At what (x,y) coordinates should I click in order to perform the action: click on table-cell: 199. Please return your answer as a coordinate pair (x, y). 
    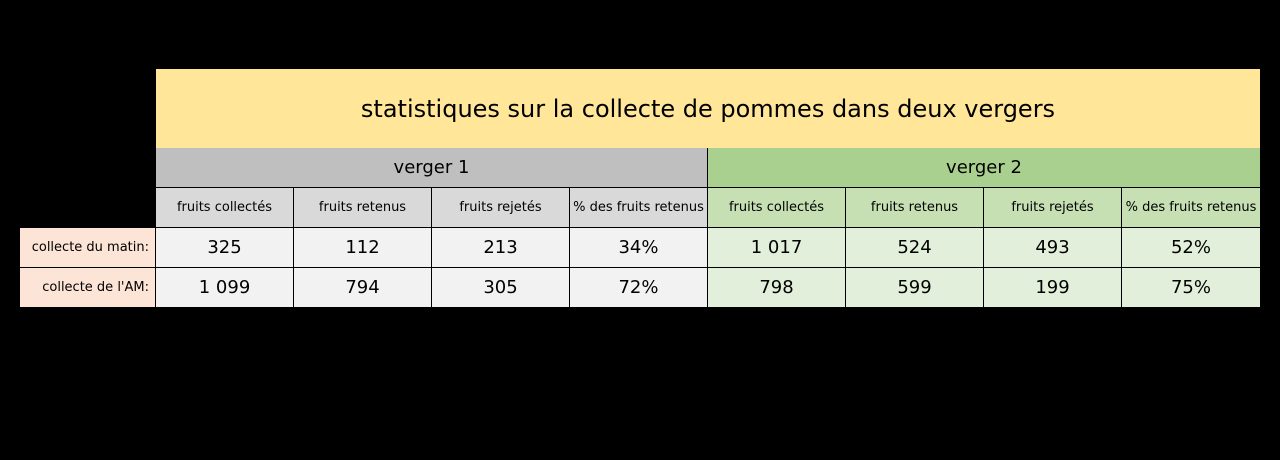
    Looking at the image, I should click on (1053, 288).